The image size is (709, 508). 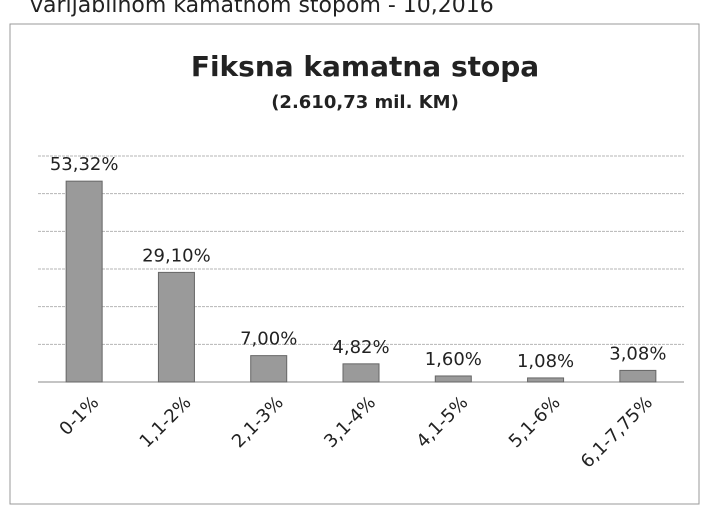 What do you see at coordinates (453, 359) in the screenshot?
I see `data-label: 1,60%` at bounding box center [453, 359].